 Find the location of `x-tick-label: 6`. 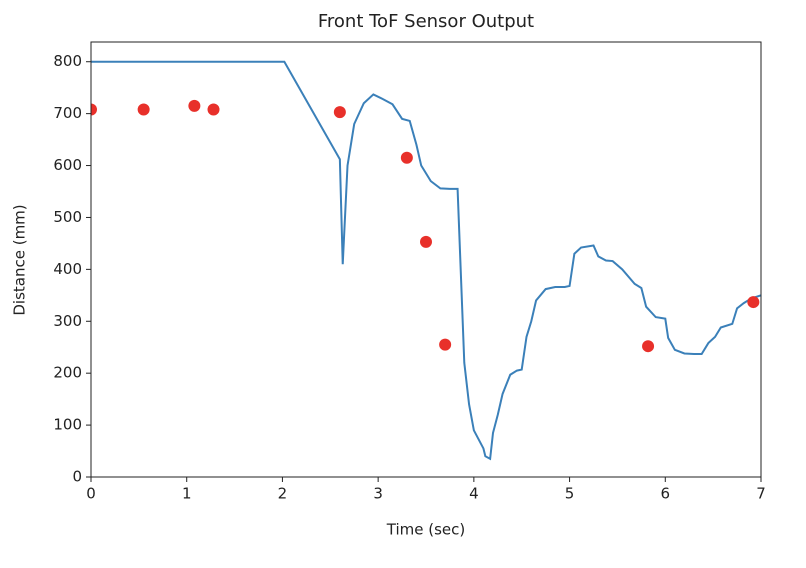

x-tick-label: 6 is located at coordinates (666, 494).